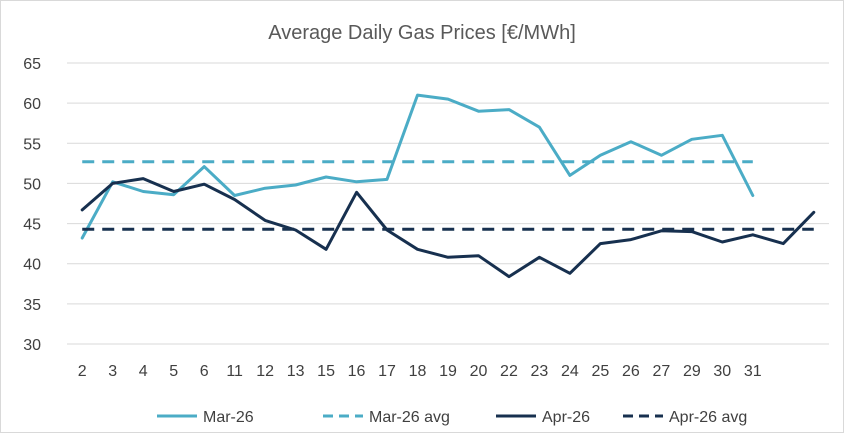 Image resolution: width=844 pixels, height=433 pixels. What do you see at coordinates (32, 184) in the screenshot?
I see `y-tick-label: 50` at bounding box center [32, 184].